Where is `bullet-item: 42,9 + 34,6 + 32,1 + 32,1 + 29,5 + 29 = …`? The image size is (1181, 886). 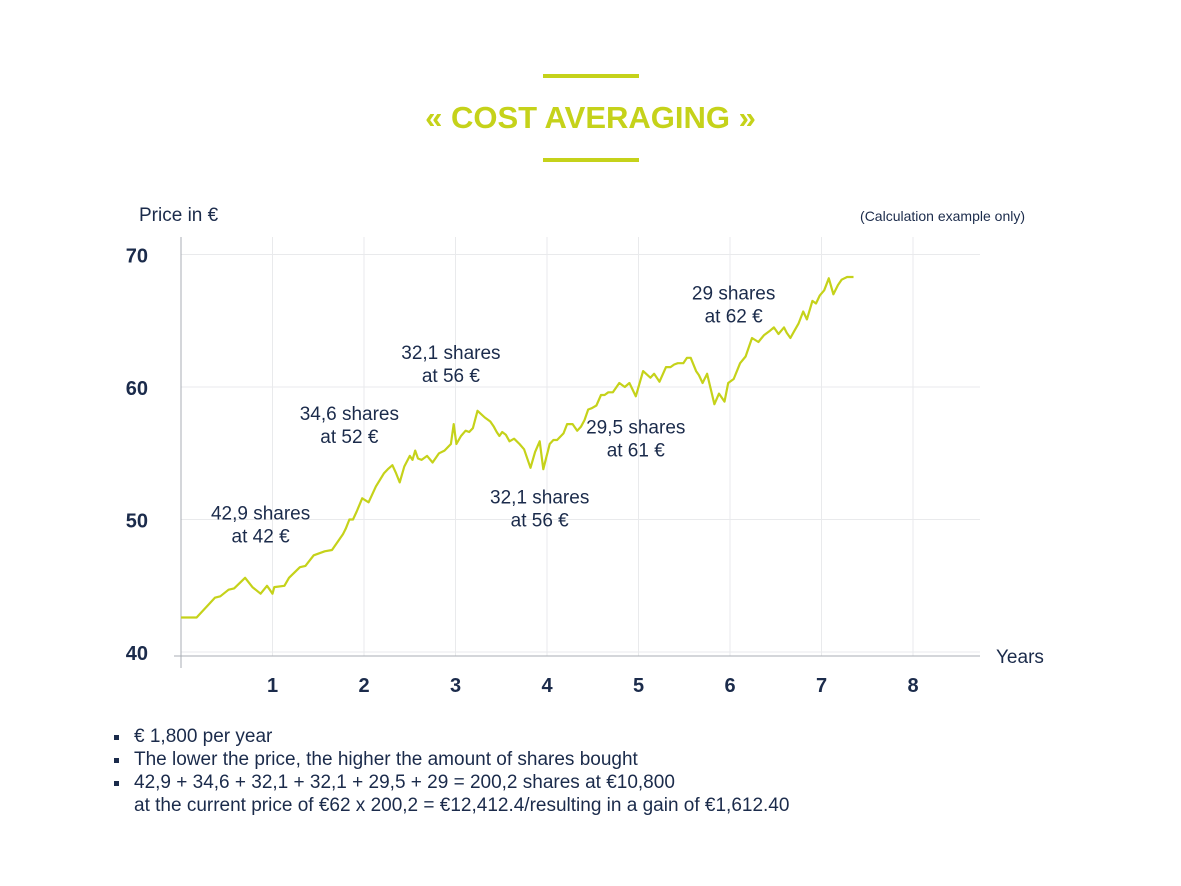
bullet-item: 42,9 + 34,6 + 32,1 + 32,1 + 29,5 + 29 = … is located at coordinates (450, 782).